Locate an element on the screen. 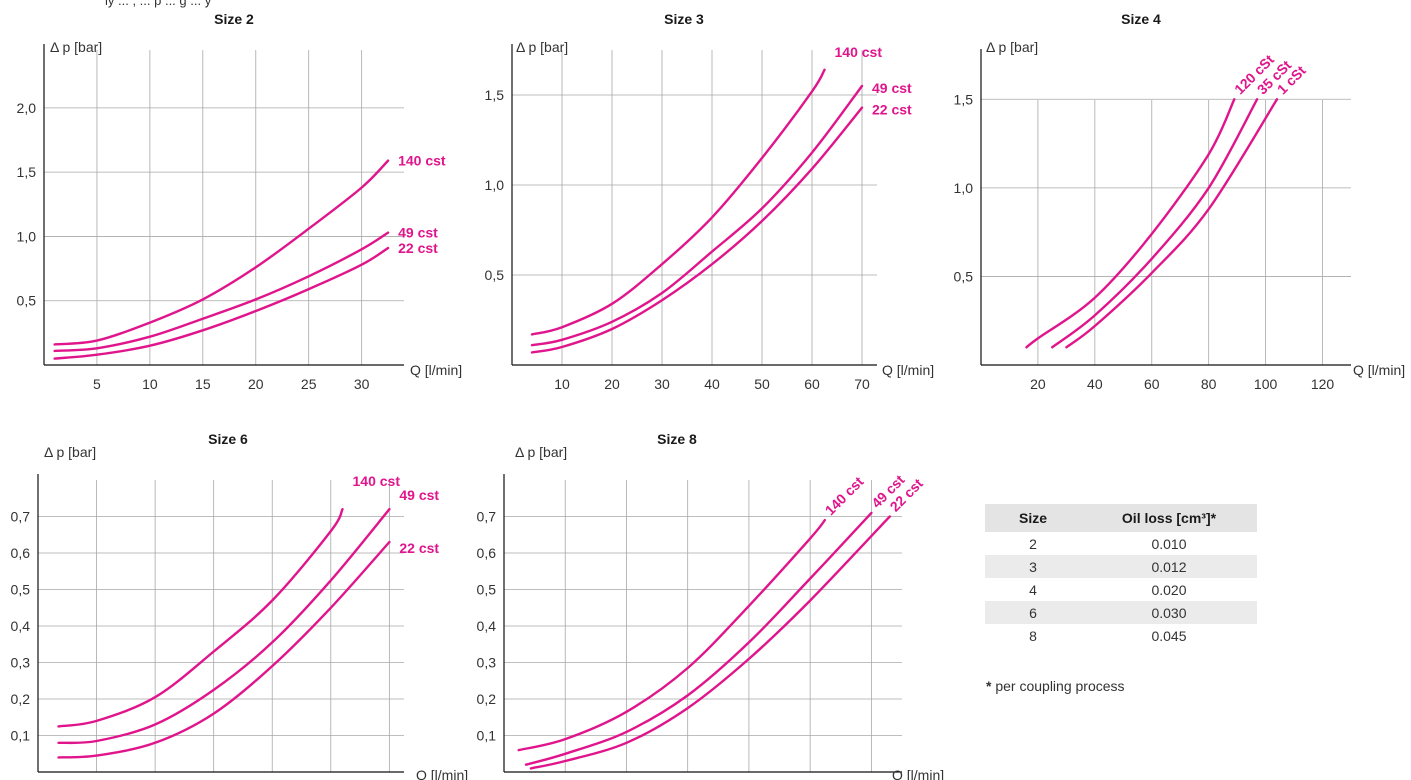 This screenshot has height=780, width=1411. cell-size: 3 is located at coordinates (1033, 566).